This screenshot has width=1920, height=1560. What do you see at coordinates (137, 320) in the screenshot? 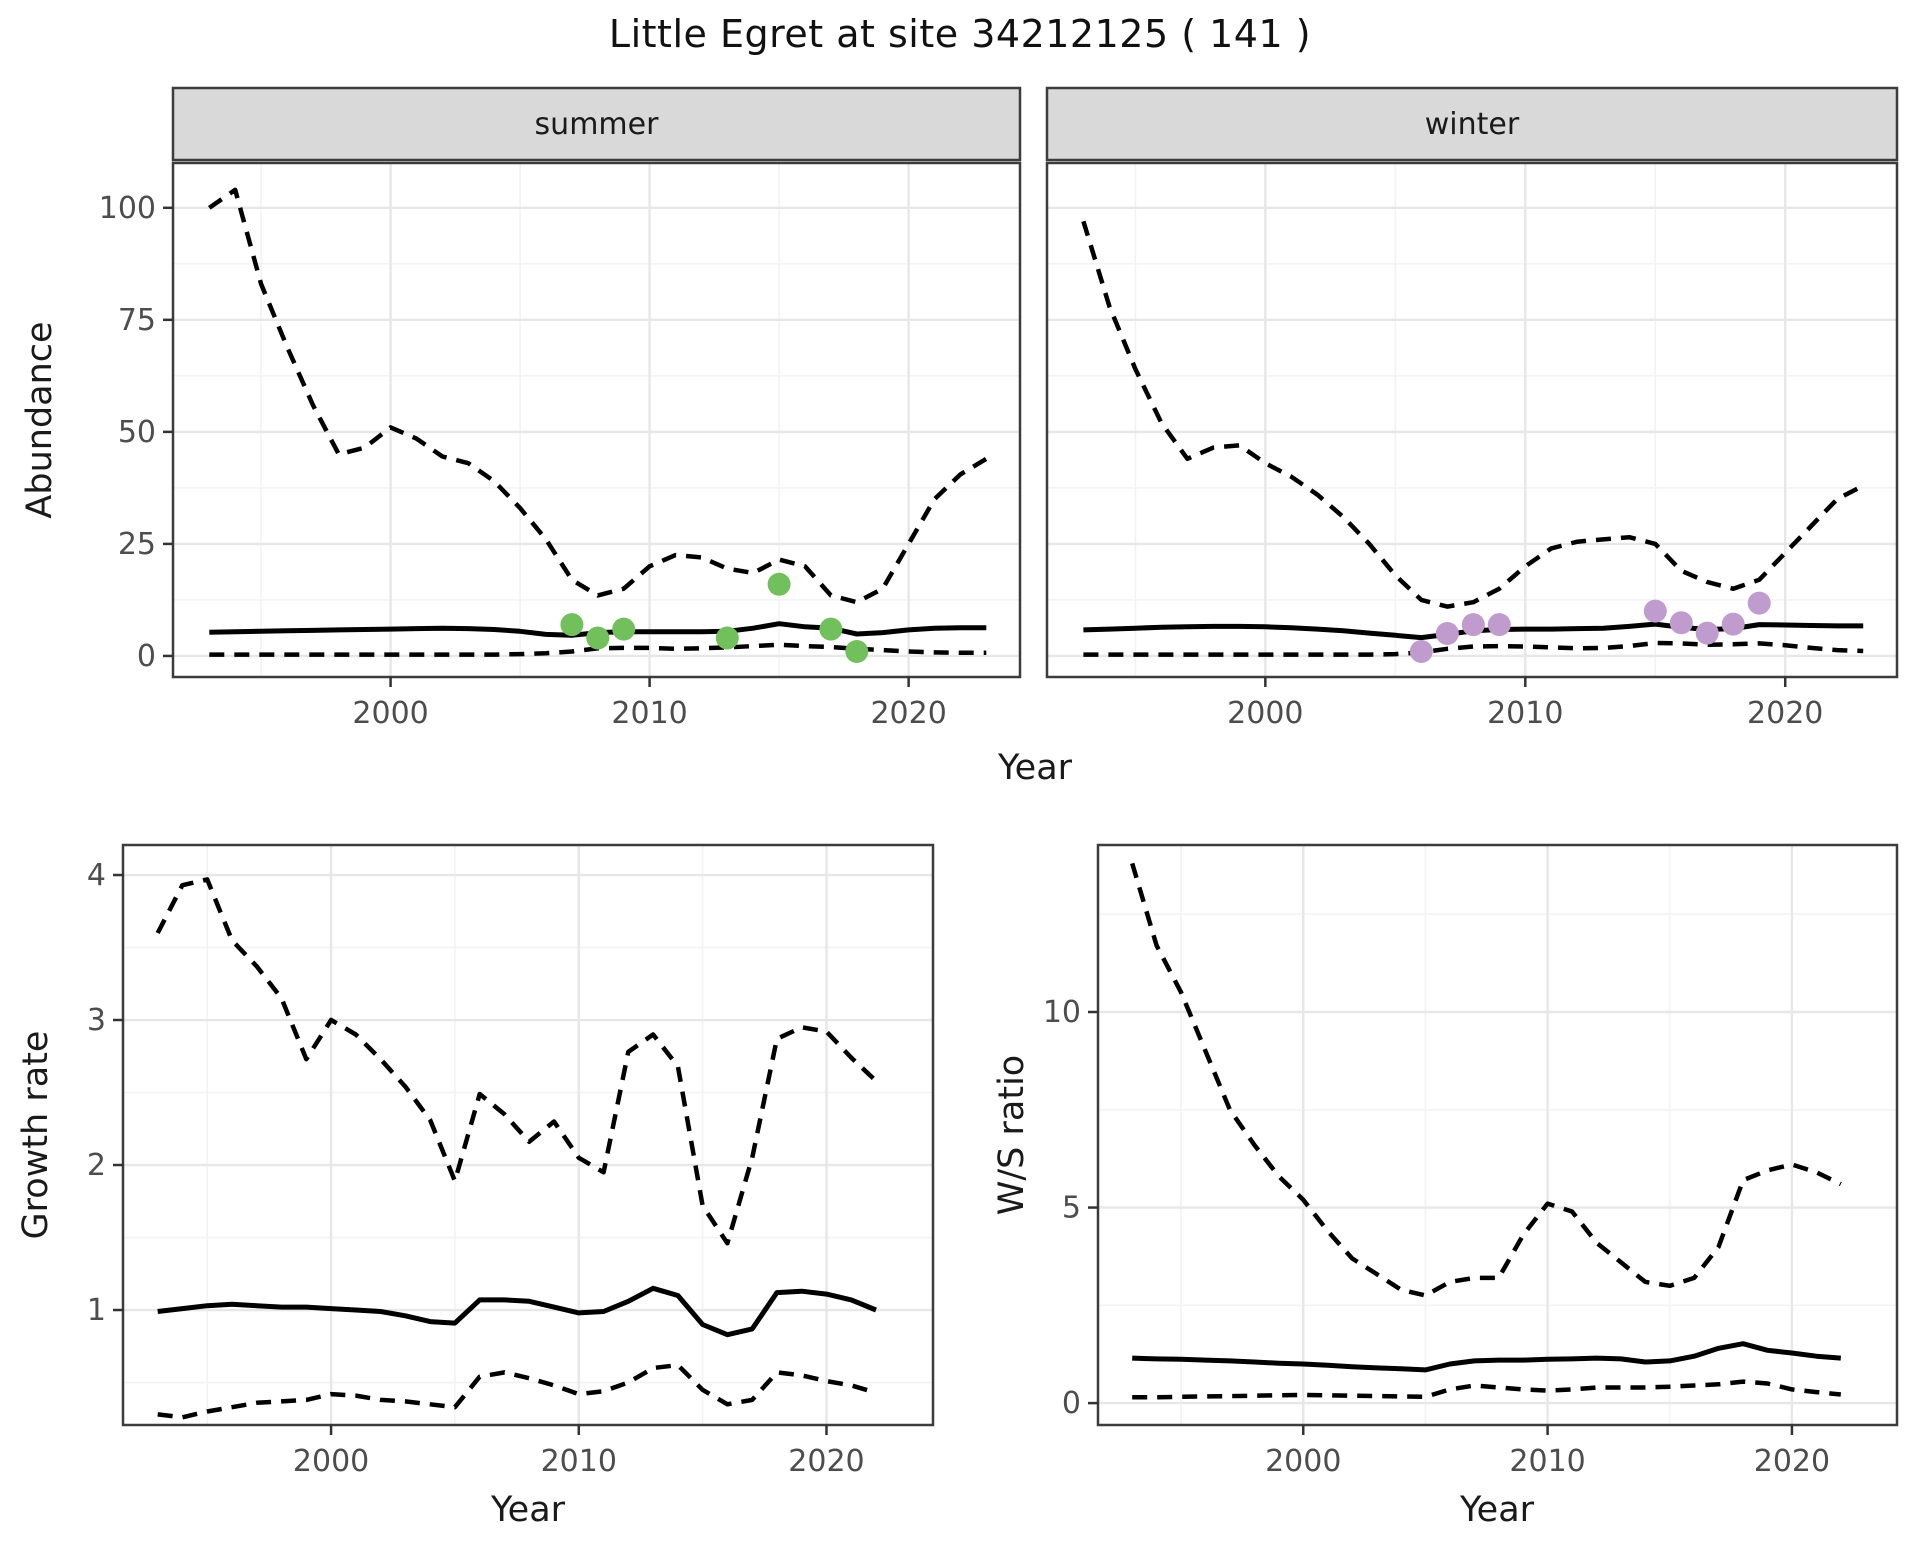
I see `y-tick-label: 75` at bounding box center [137, 320].